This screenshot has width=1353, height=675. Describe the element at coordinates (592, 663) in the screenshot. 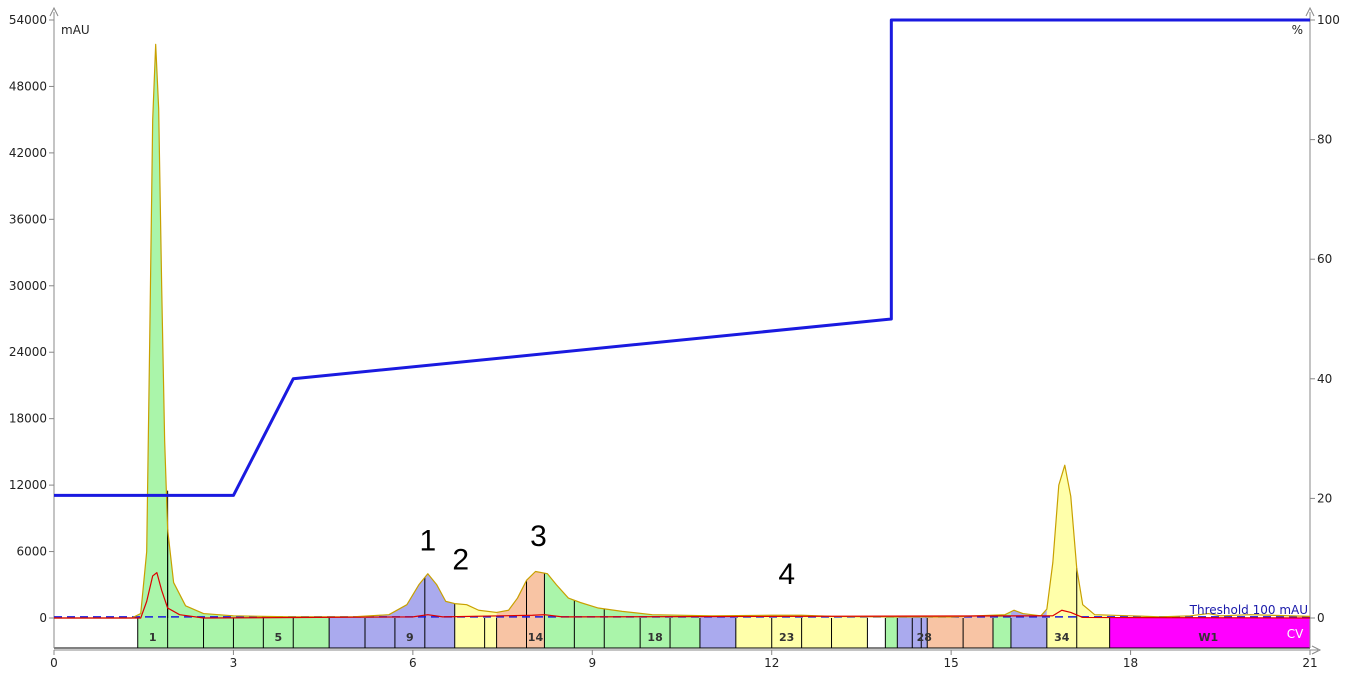

I see `x-tick-label: 9` at that location.